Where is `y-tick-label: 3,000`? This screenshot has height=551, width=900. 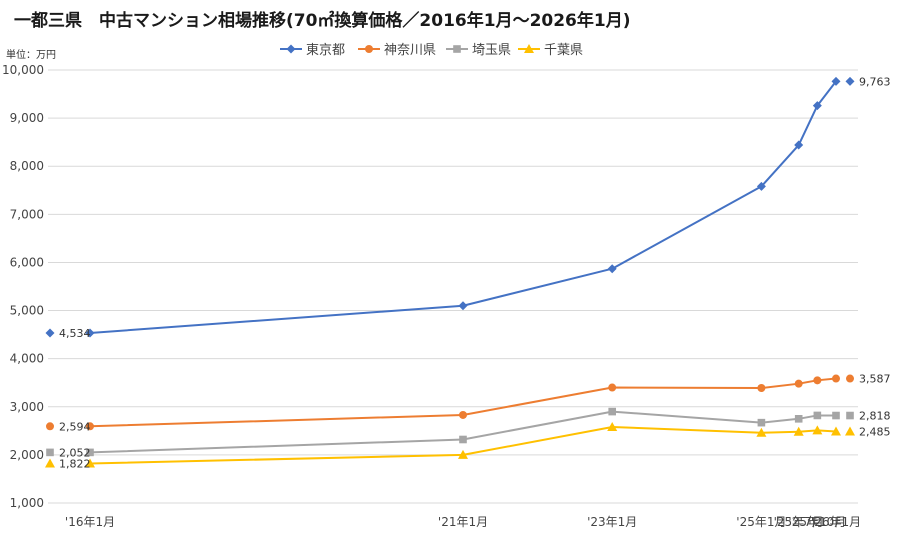 y-tick-label: 3,000 is located at coordinates (27, 407).